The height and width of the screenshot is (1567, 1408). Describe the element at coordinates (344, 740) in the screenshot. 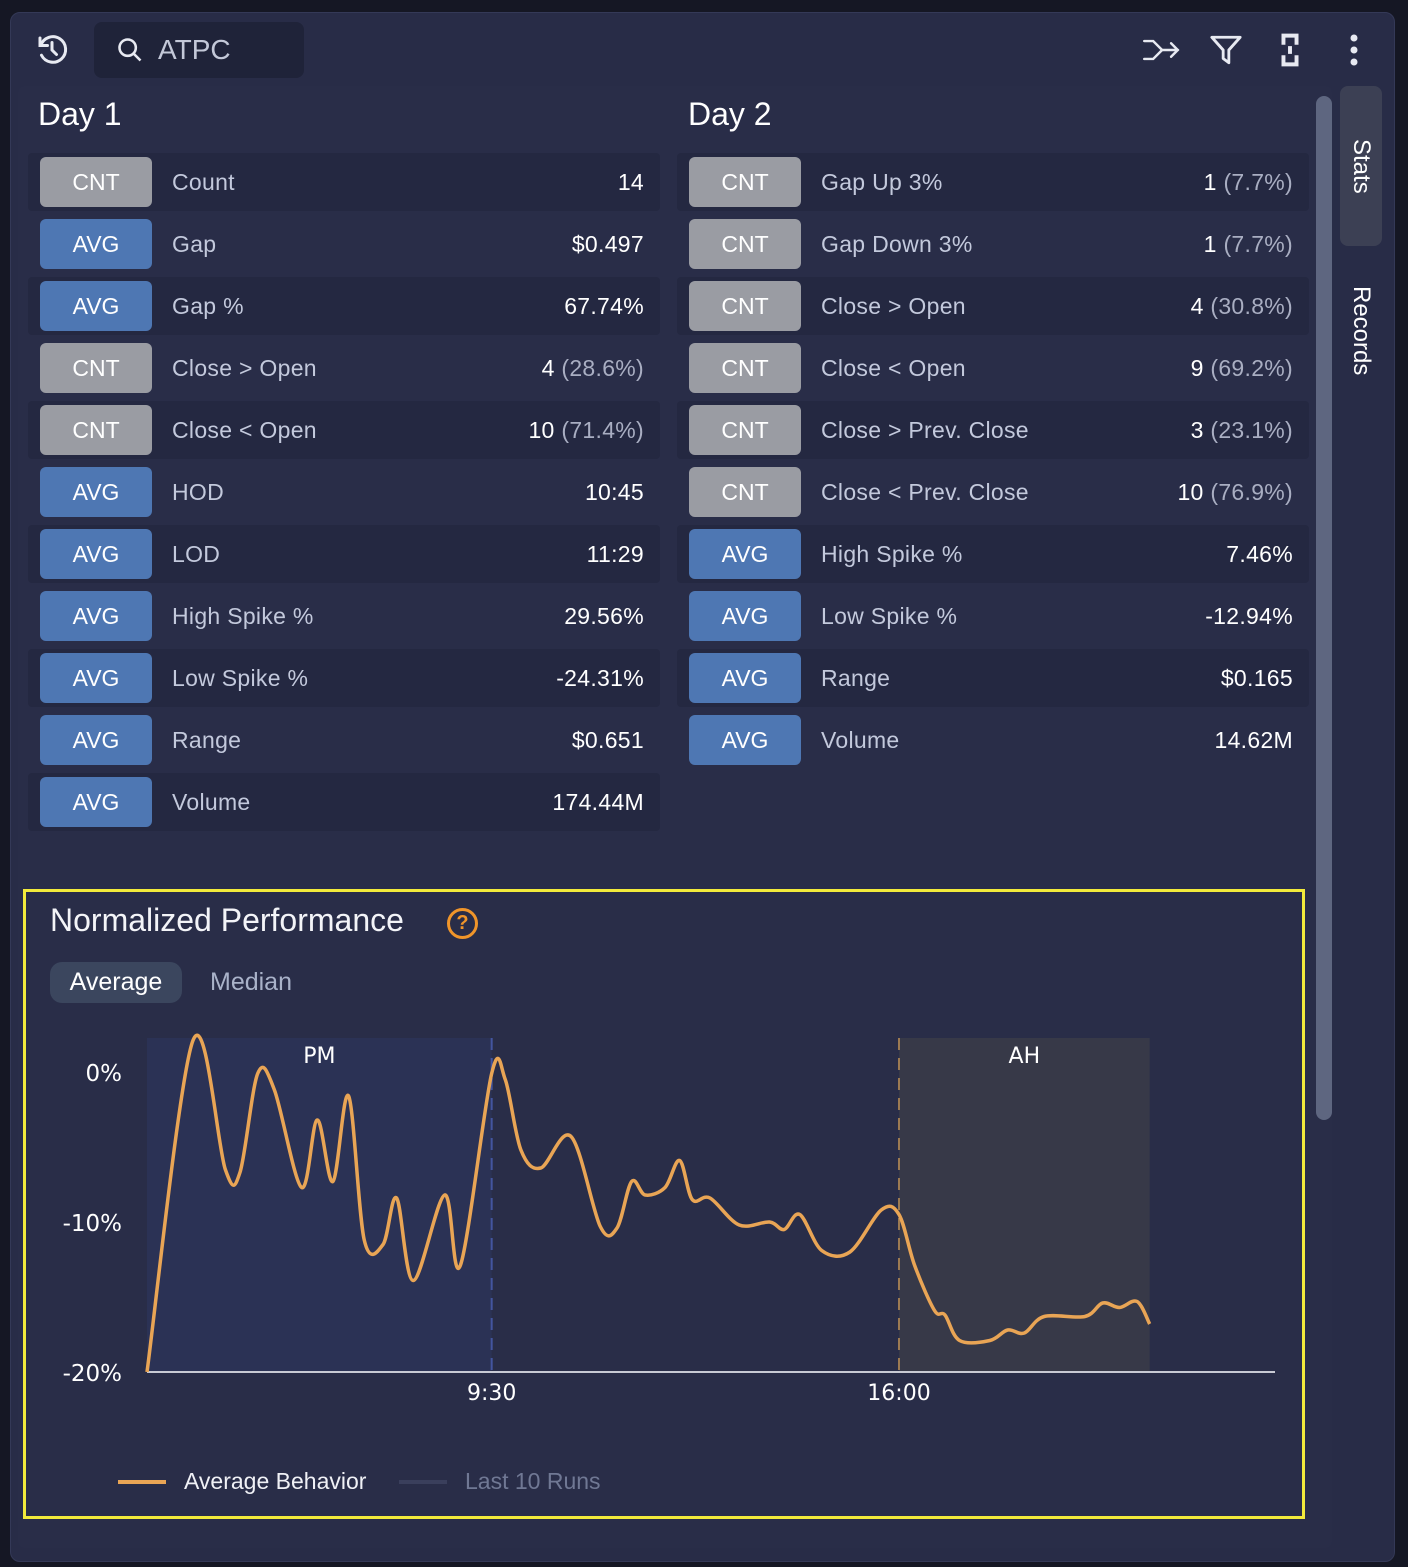

I see `stat-row: AVG Range $0.651` at that location.